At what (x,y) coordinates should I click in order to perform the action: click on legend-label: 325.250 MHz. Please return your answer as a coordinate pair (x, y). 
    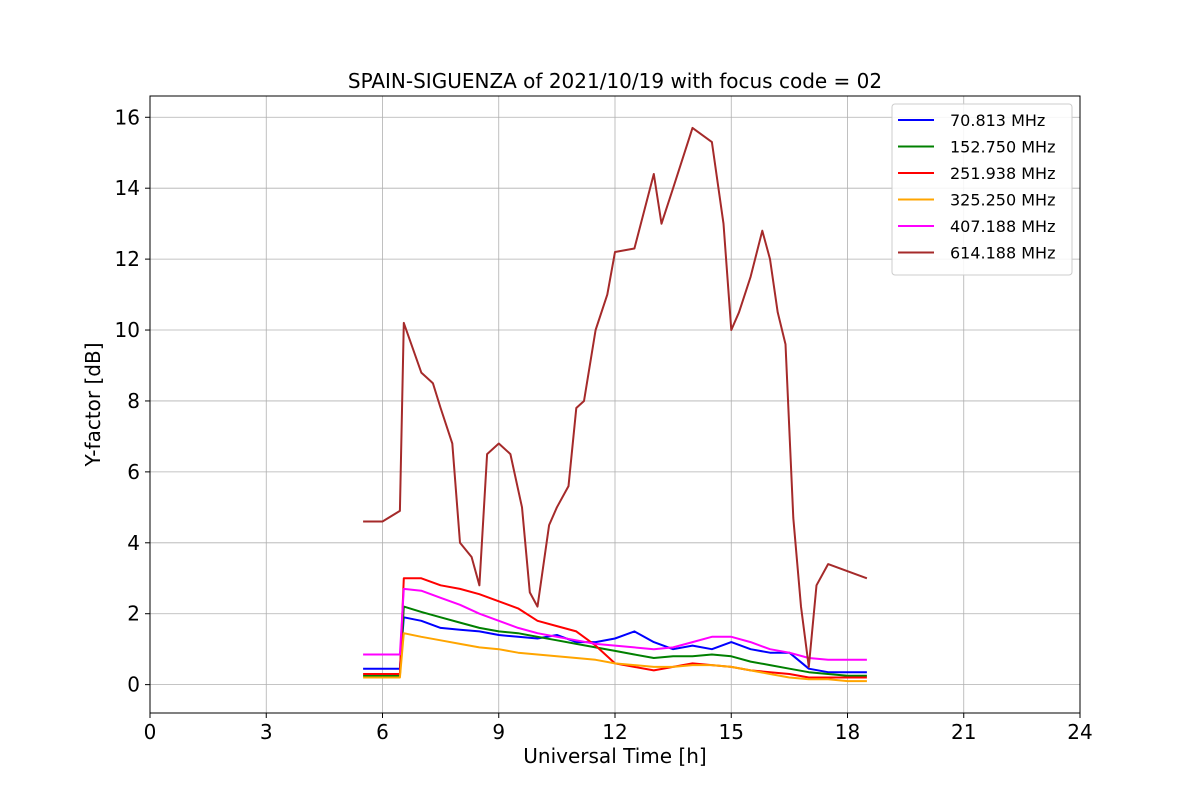
    Looking at the image, I should click on (1002, 200).